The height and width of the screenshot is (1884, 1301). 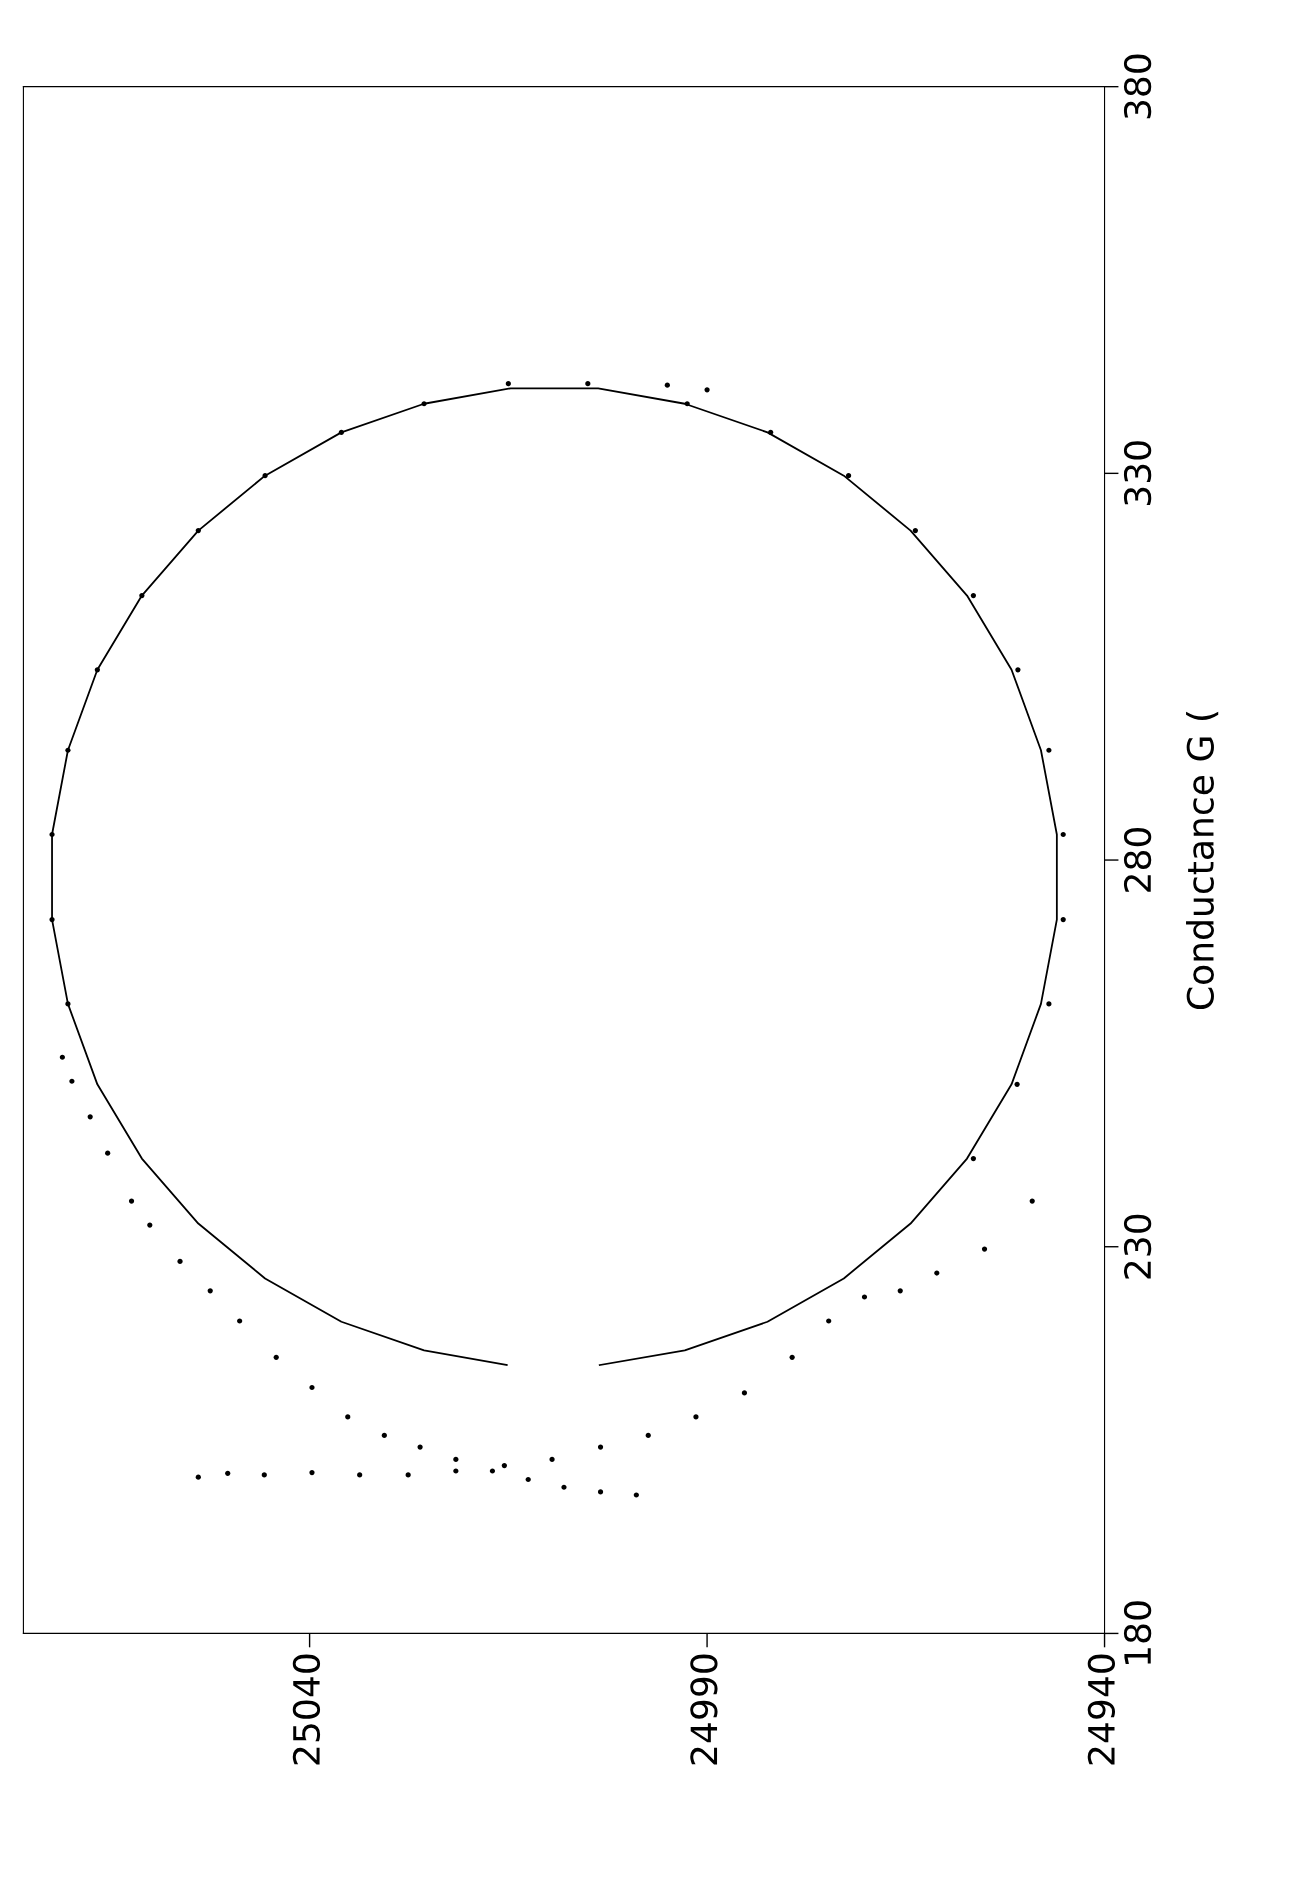 What do you see at coordinates (1137, 1632) in the screenshot?
I see `y-tick-label: 180` at bounding box center [1137, 1632].